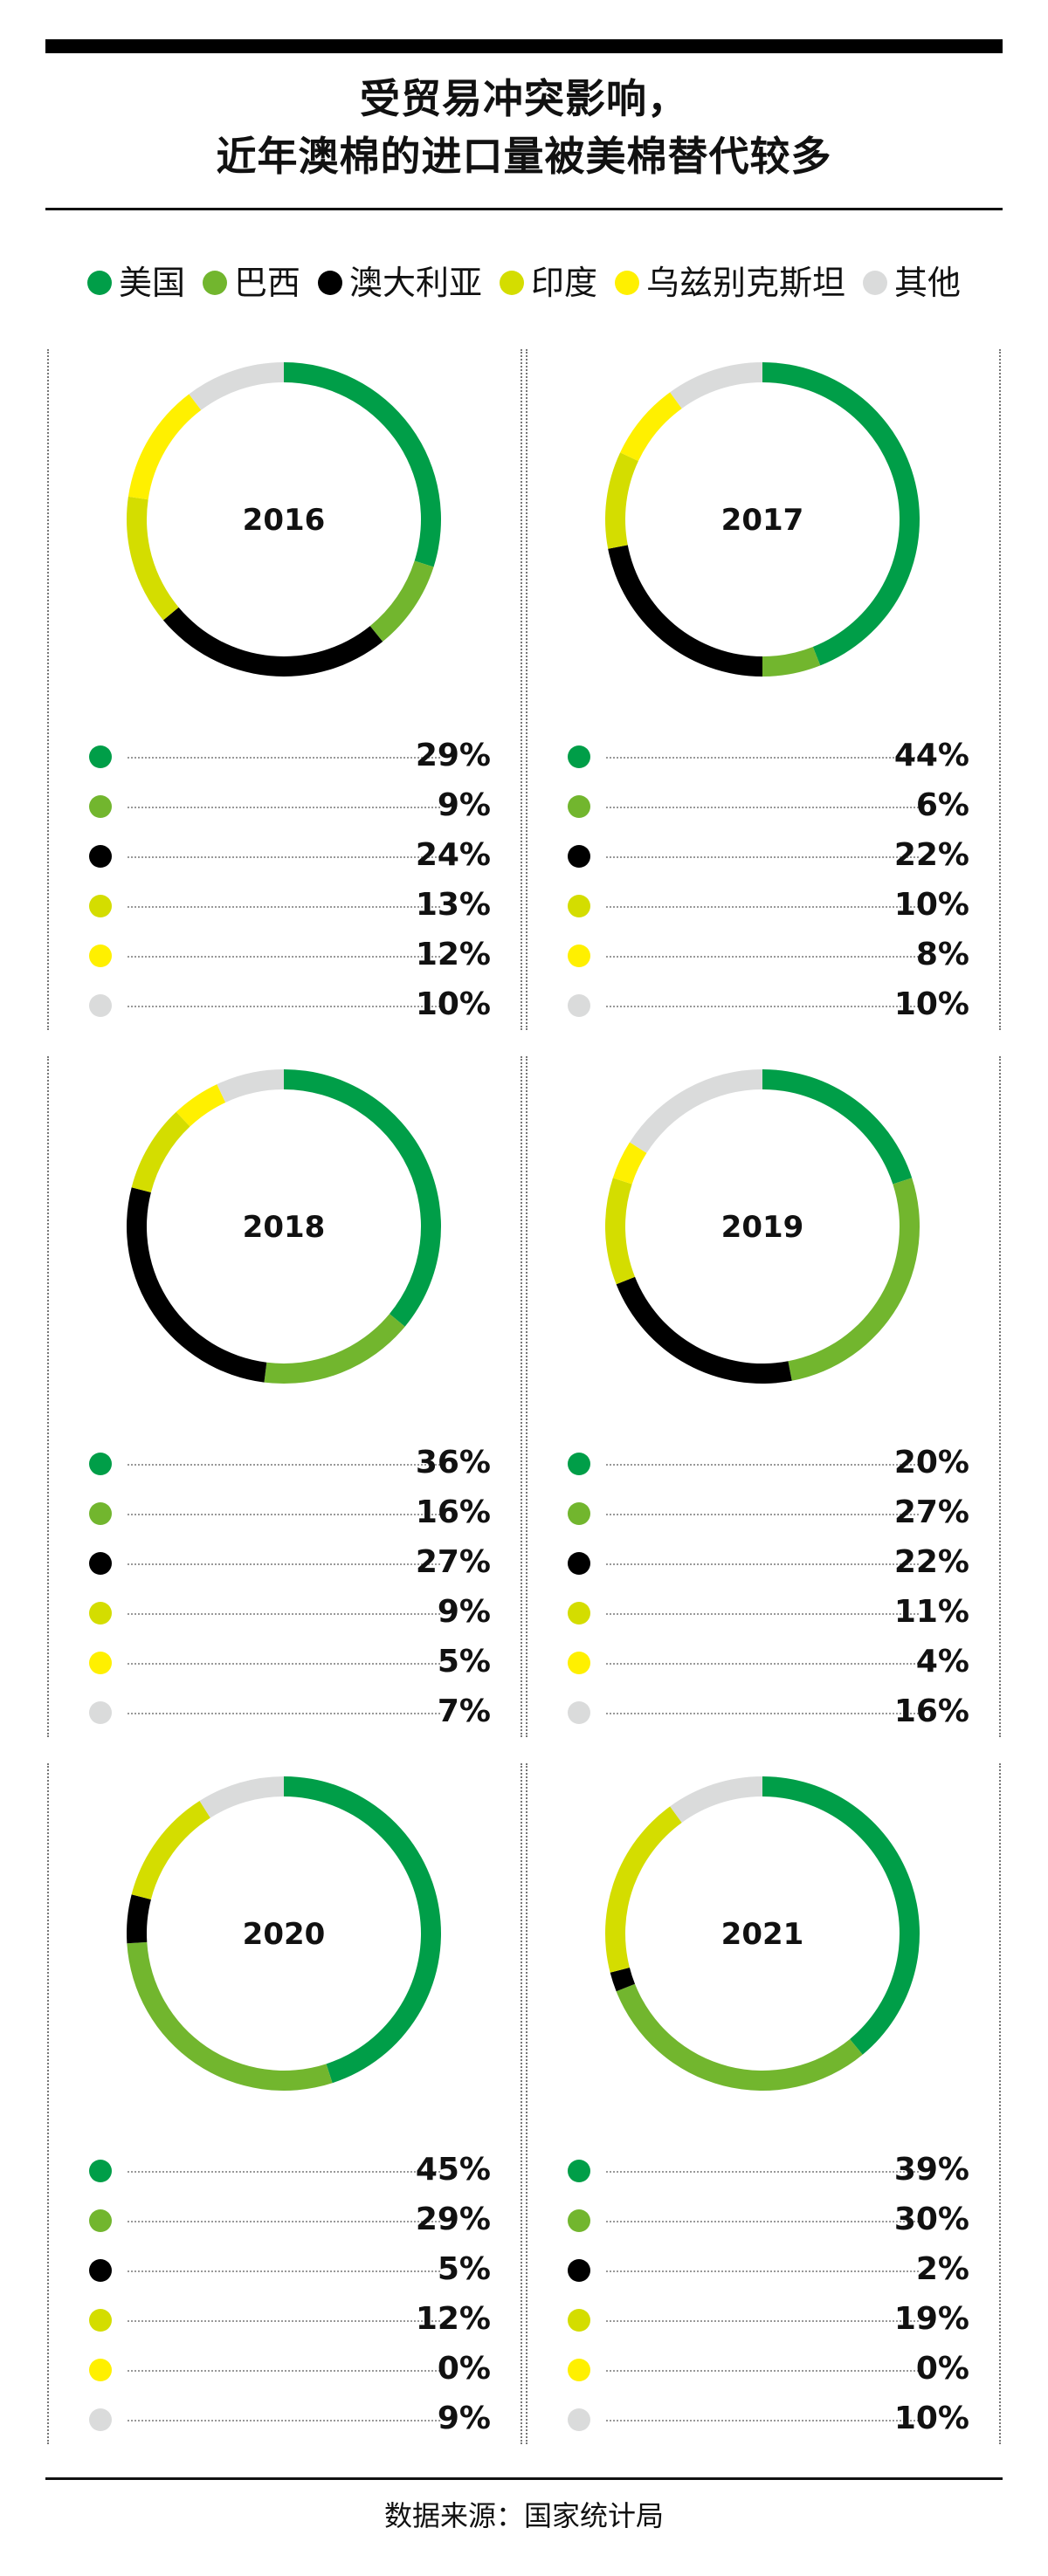  Describe the element at coordinates (942, 2269) in the screenshot. I see `percent-label: 2%` at that location.